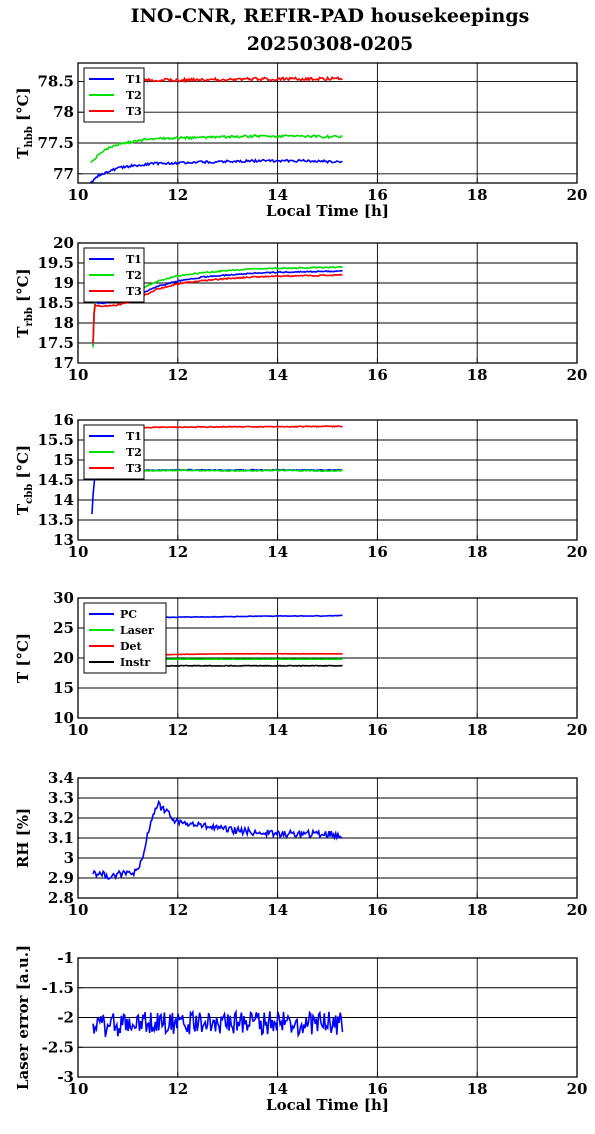 The width and height of the screenshot is (595, 1134). What do you see at coordinates (63, 283) in the screenshot?
I see `y-tick-label: 19` at bounding box center [63, 283].